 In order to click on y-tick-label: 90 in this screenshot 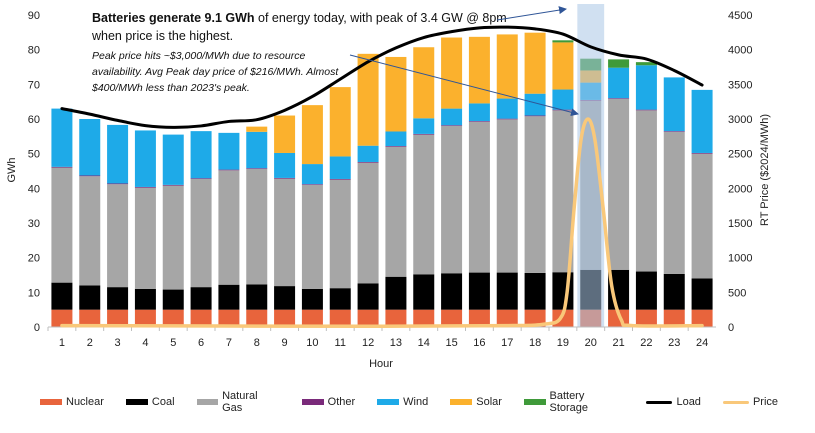, I will do `click(34, 16)`.